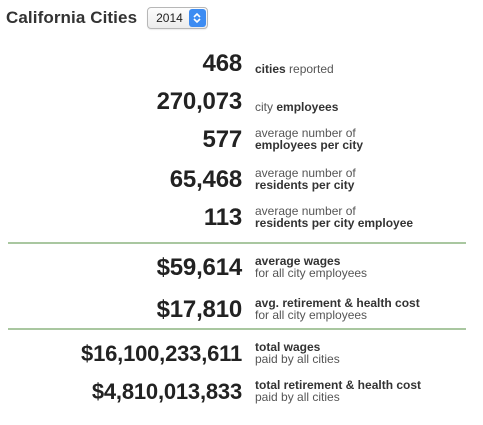 This screenshot has height=425, width=483. I want to click on stat-row-employees: 270,073 city employees, so click(241, 99).